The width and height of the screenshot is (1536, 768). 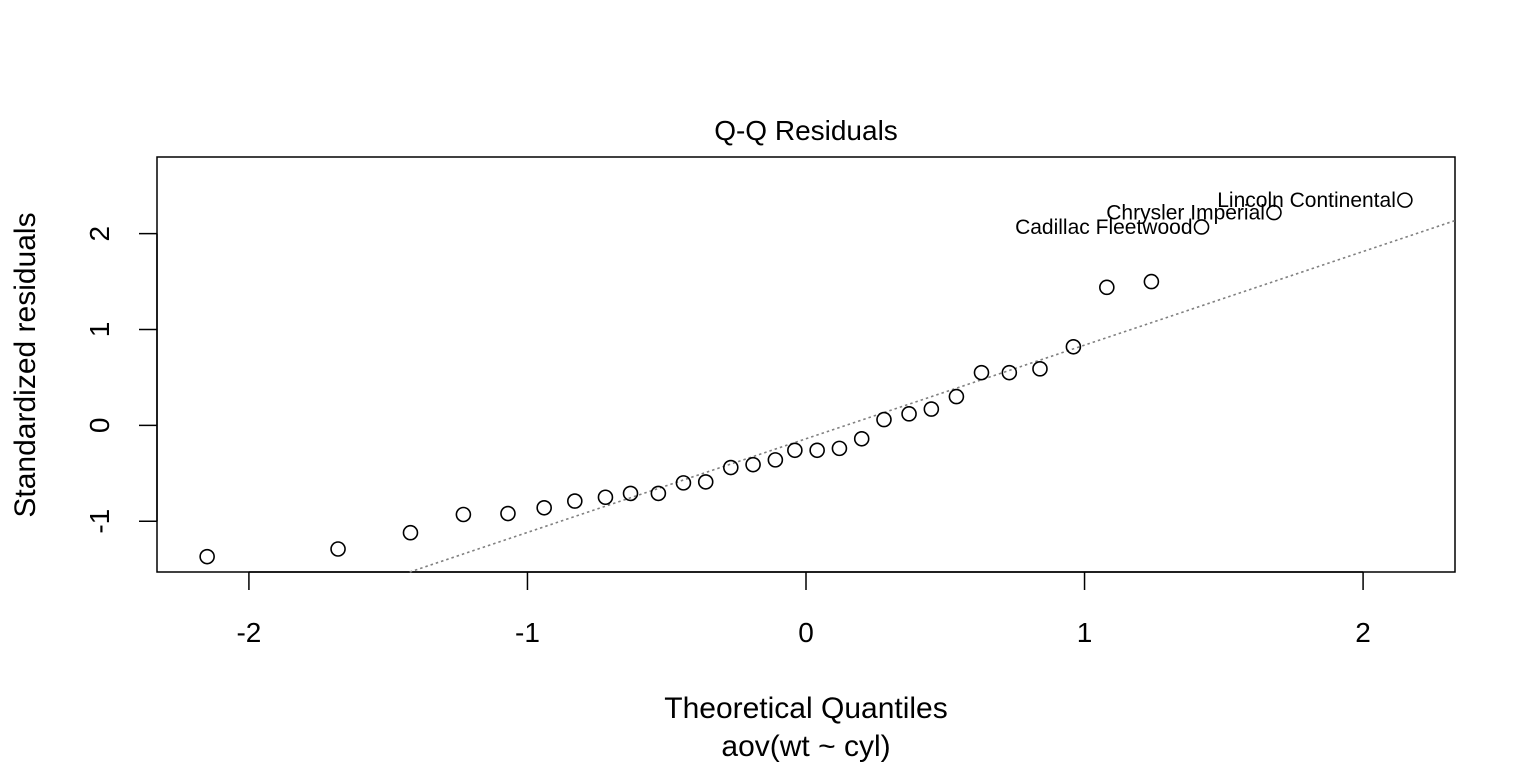 What do you see at coordinates (121, 380) in the screenshot?
I see `y-axis: -1 0 1 2` at bounding box center [121, 380].